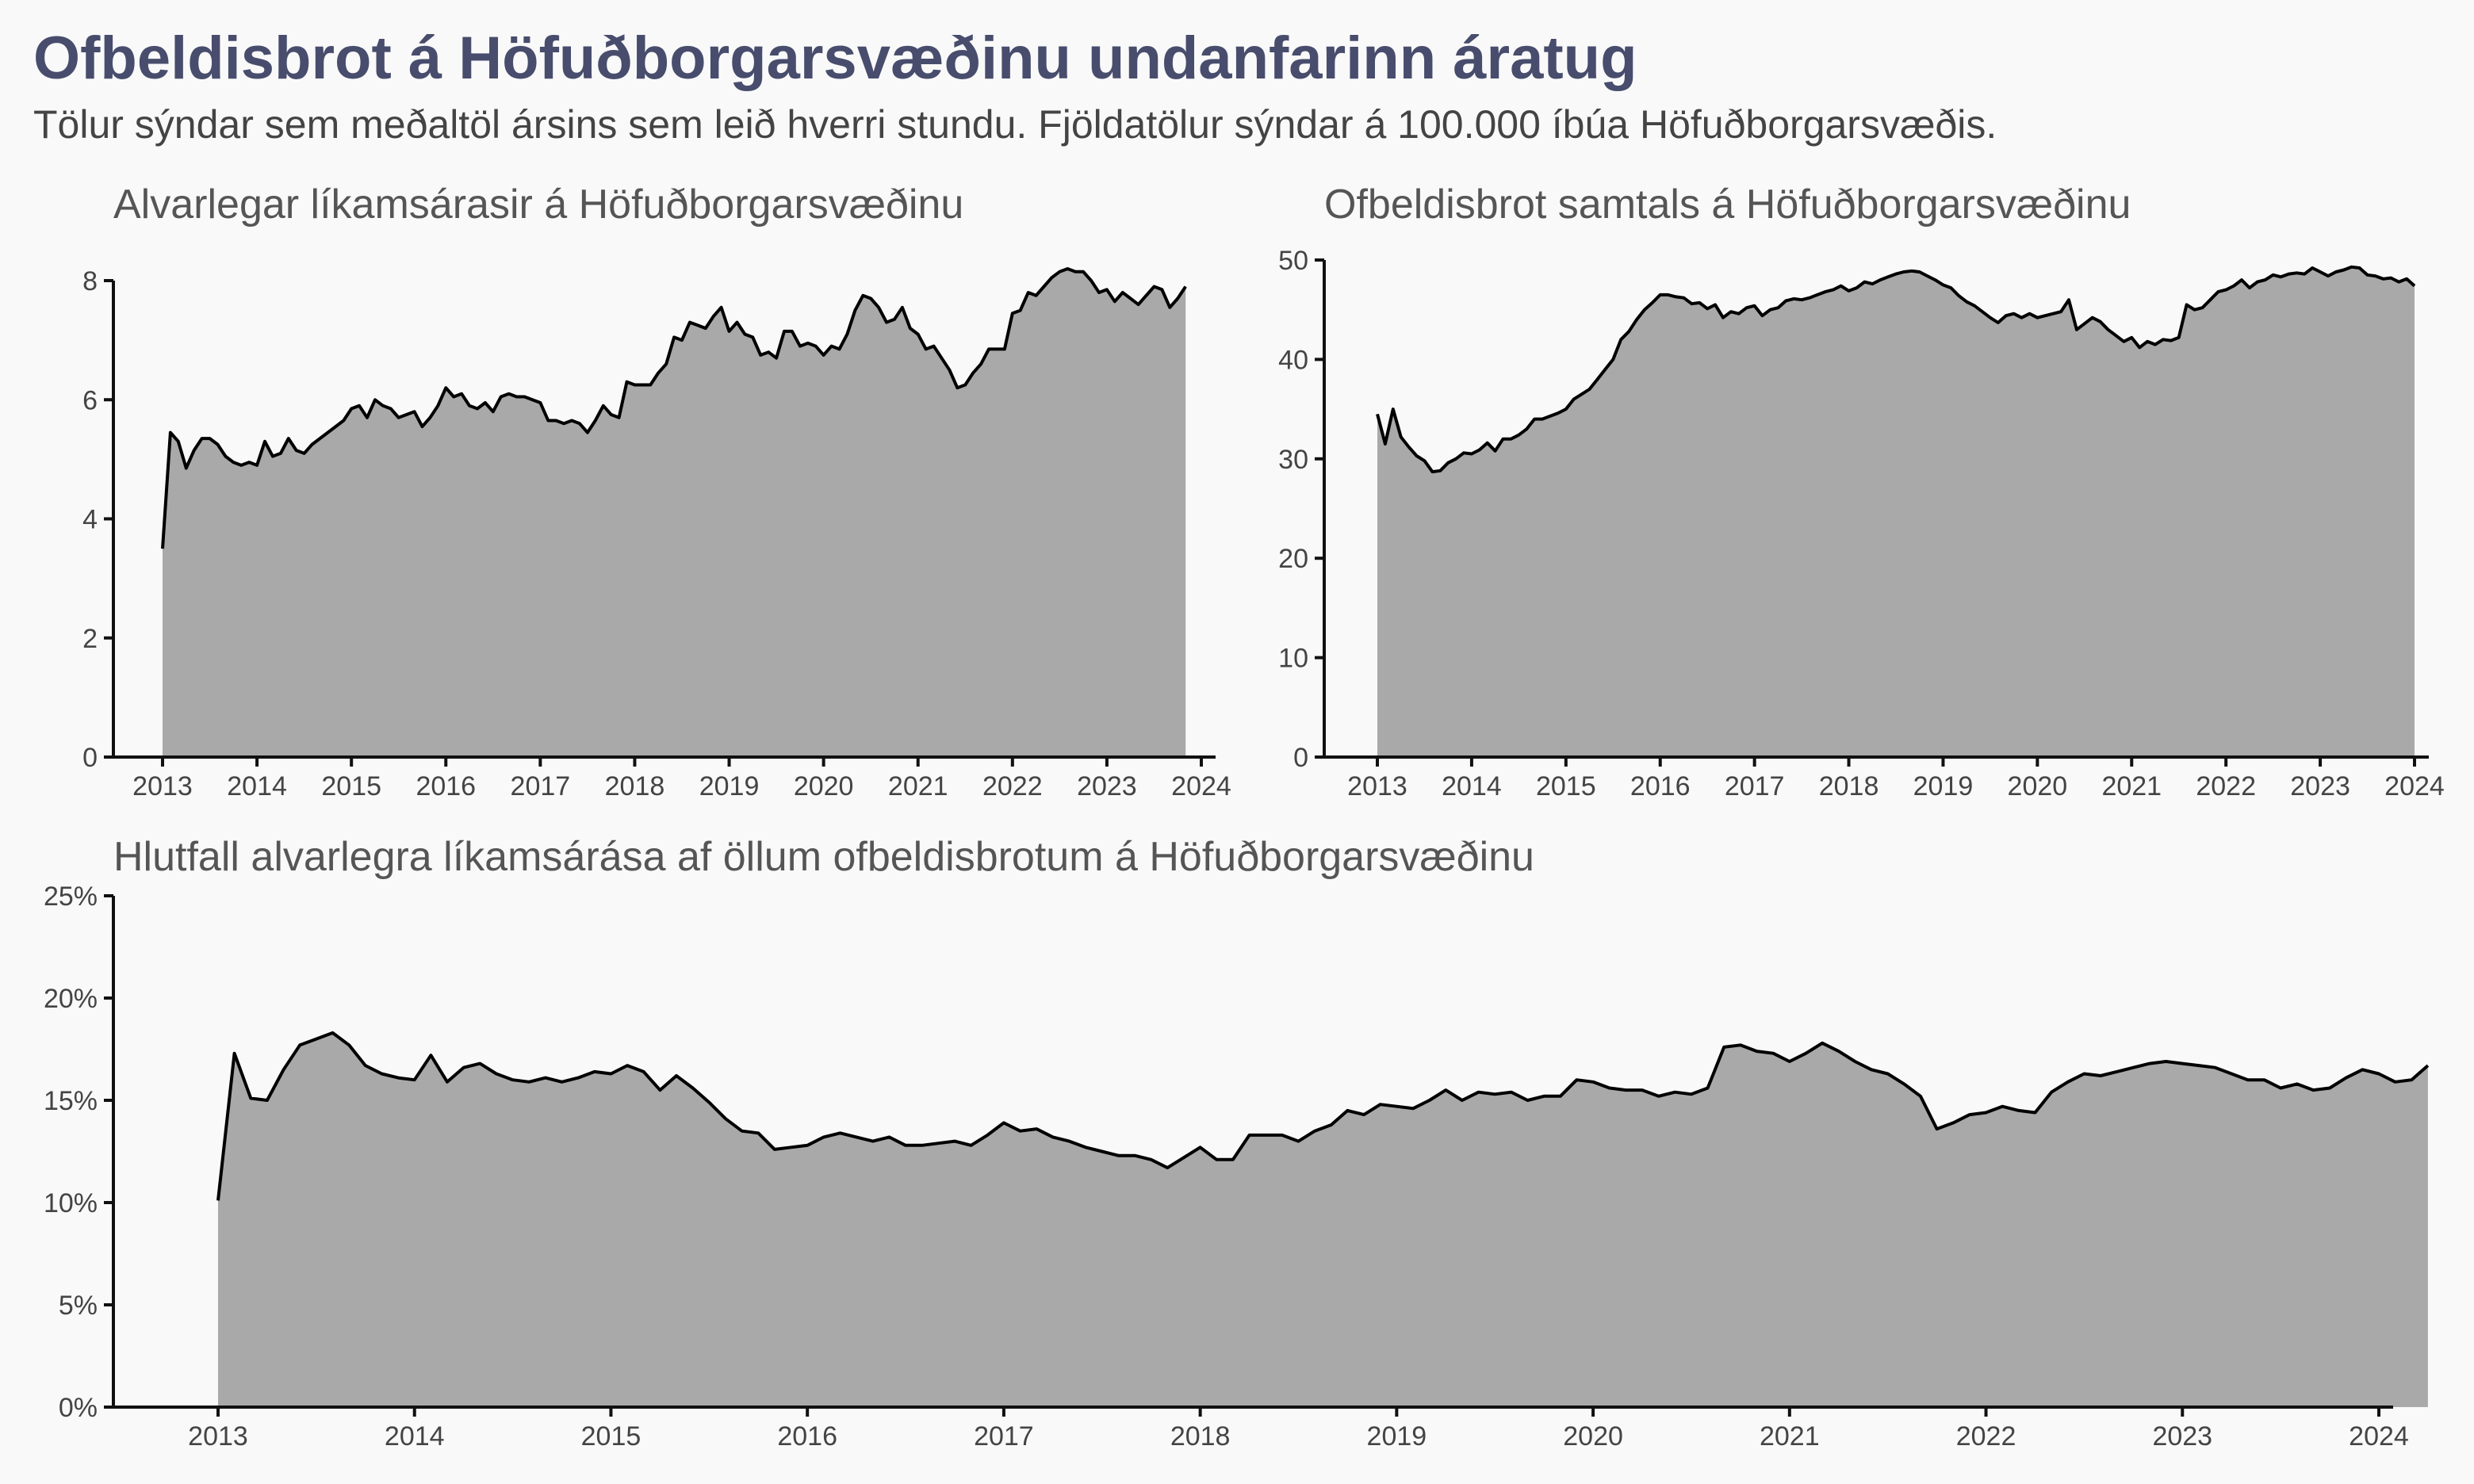 The image size is (2474, 1484). Describe the element at coordinates (71, 1101) in the screenshot. I see `y-tick-label: 15%` at that location.